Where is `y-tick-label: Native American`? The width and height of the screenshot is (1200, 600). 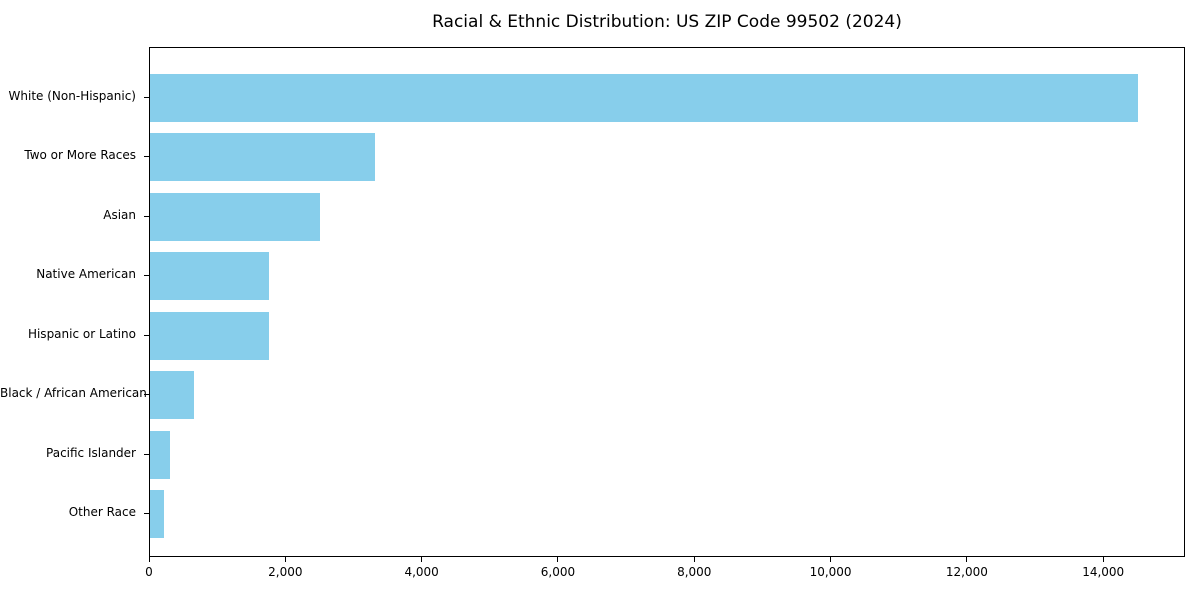 y-tick-label: Native American is located at coordinates (86, 274).